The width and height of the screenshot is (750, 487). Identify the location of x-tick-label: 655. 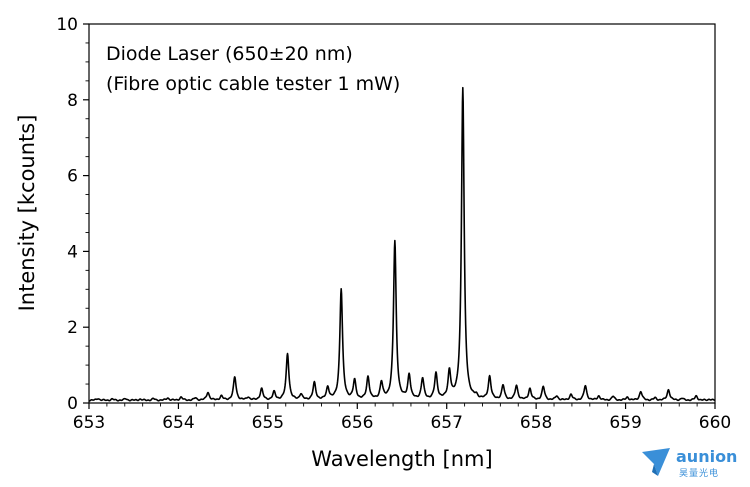
(268, 423).